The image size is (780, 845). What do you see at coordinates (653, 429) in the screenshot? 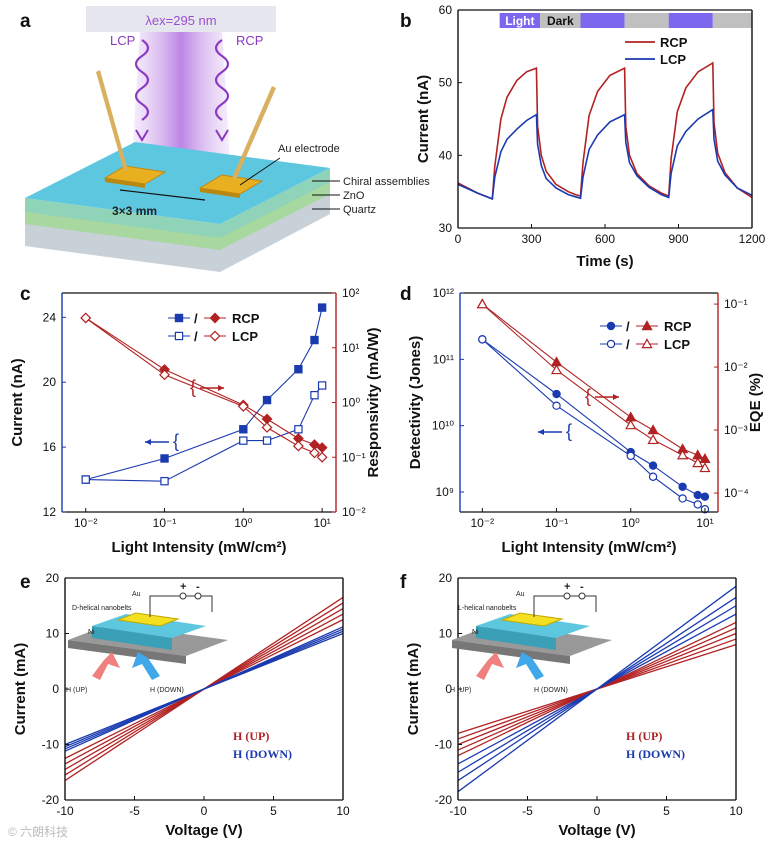
I see `data-point-EQE-rcp` at bounding box center [653, 429].